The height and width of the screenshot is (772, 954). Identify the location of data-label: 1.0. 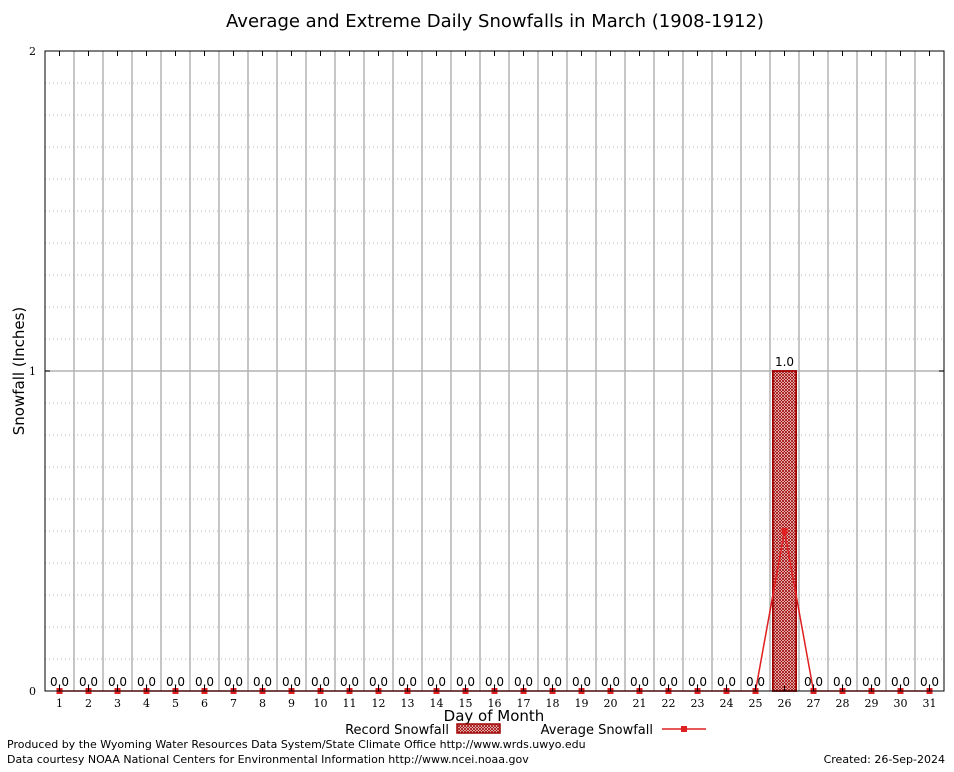
(784, 362).